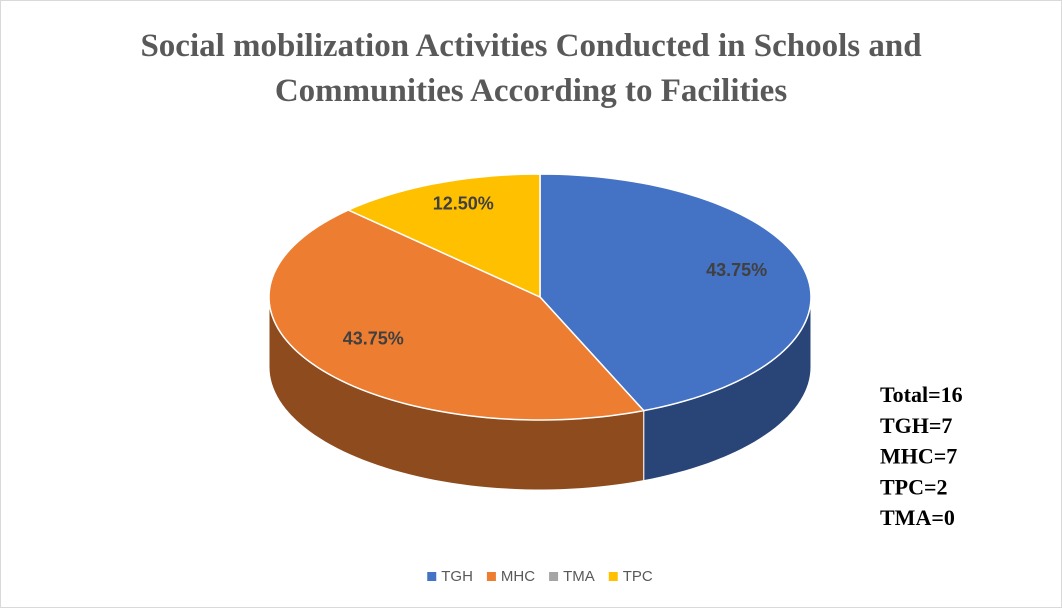 The height and width of the screenshot is (608, 1062). What do you see at coordinates (916, 425) in the screenshot?
I see `annotation: TGH=7` at bounding box center [916, 425].